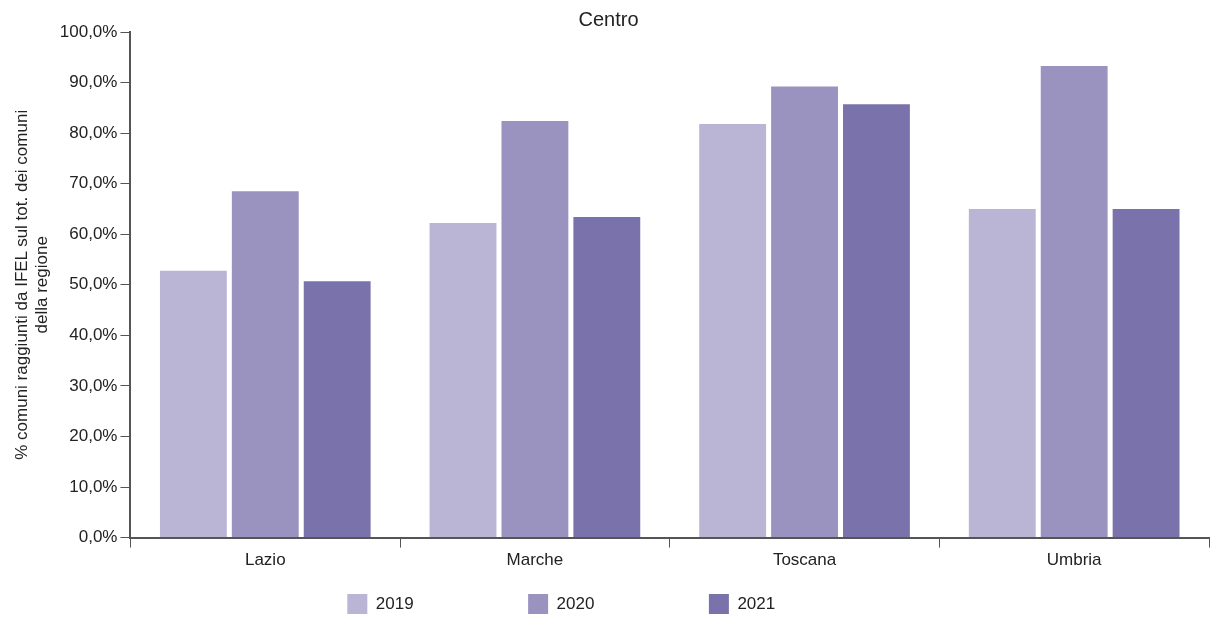 The image size is (1219, 624). I want to click on y-tick-label: 100,0%, so click(88, 31).